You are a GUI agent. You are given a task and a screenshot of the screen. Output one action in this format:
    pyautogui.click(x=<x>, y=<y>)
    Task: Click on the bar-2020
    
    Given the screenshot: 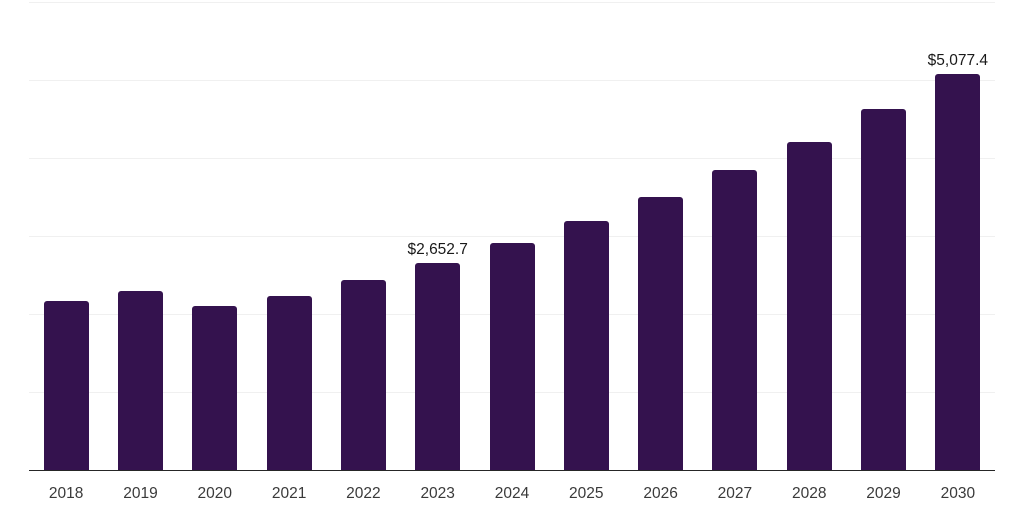 What is the action you would take?
    pyautogui.click(x=215, y=388)
    